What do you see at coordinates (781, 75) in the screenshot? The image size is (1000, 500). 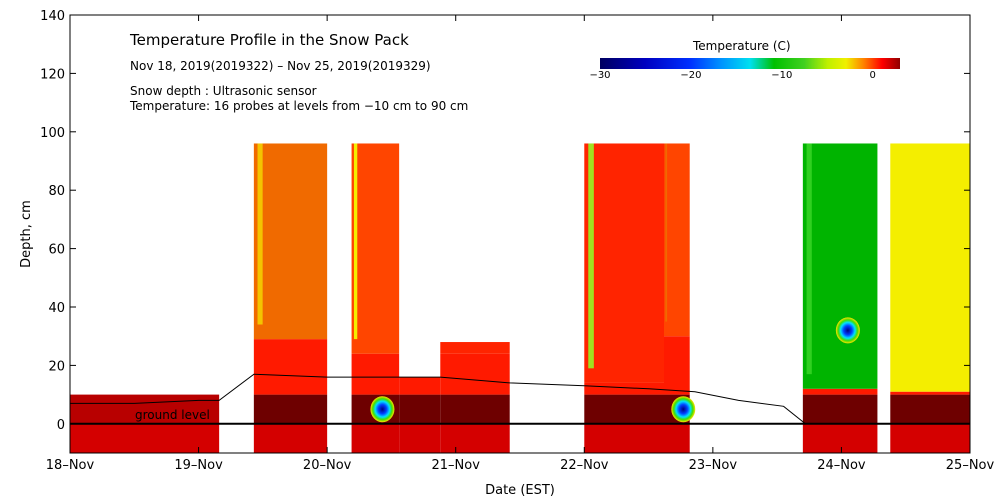 I see `colorbar-label: −10` at bounding box center [781, 75].